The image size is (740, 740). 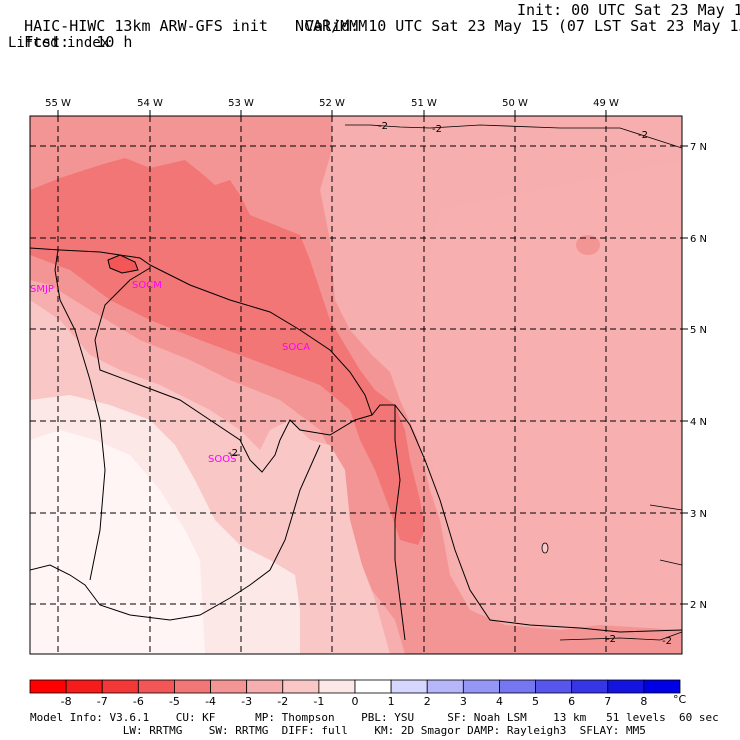 What do you see at coordinates (331, 26) in the screenshot?
I see `org-label: NCAR/MMM` at bounding box center [331, 26].